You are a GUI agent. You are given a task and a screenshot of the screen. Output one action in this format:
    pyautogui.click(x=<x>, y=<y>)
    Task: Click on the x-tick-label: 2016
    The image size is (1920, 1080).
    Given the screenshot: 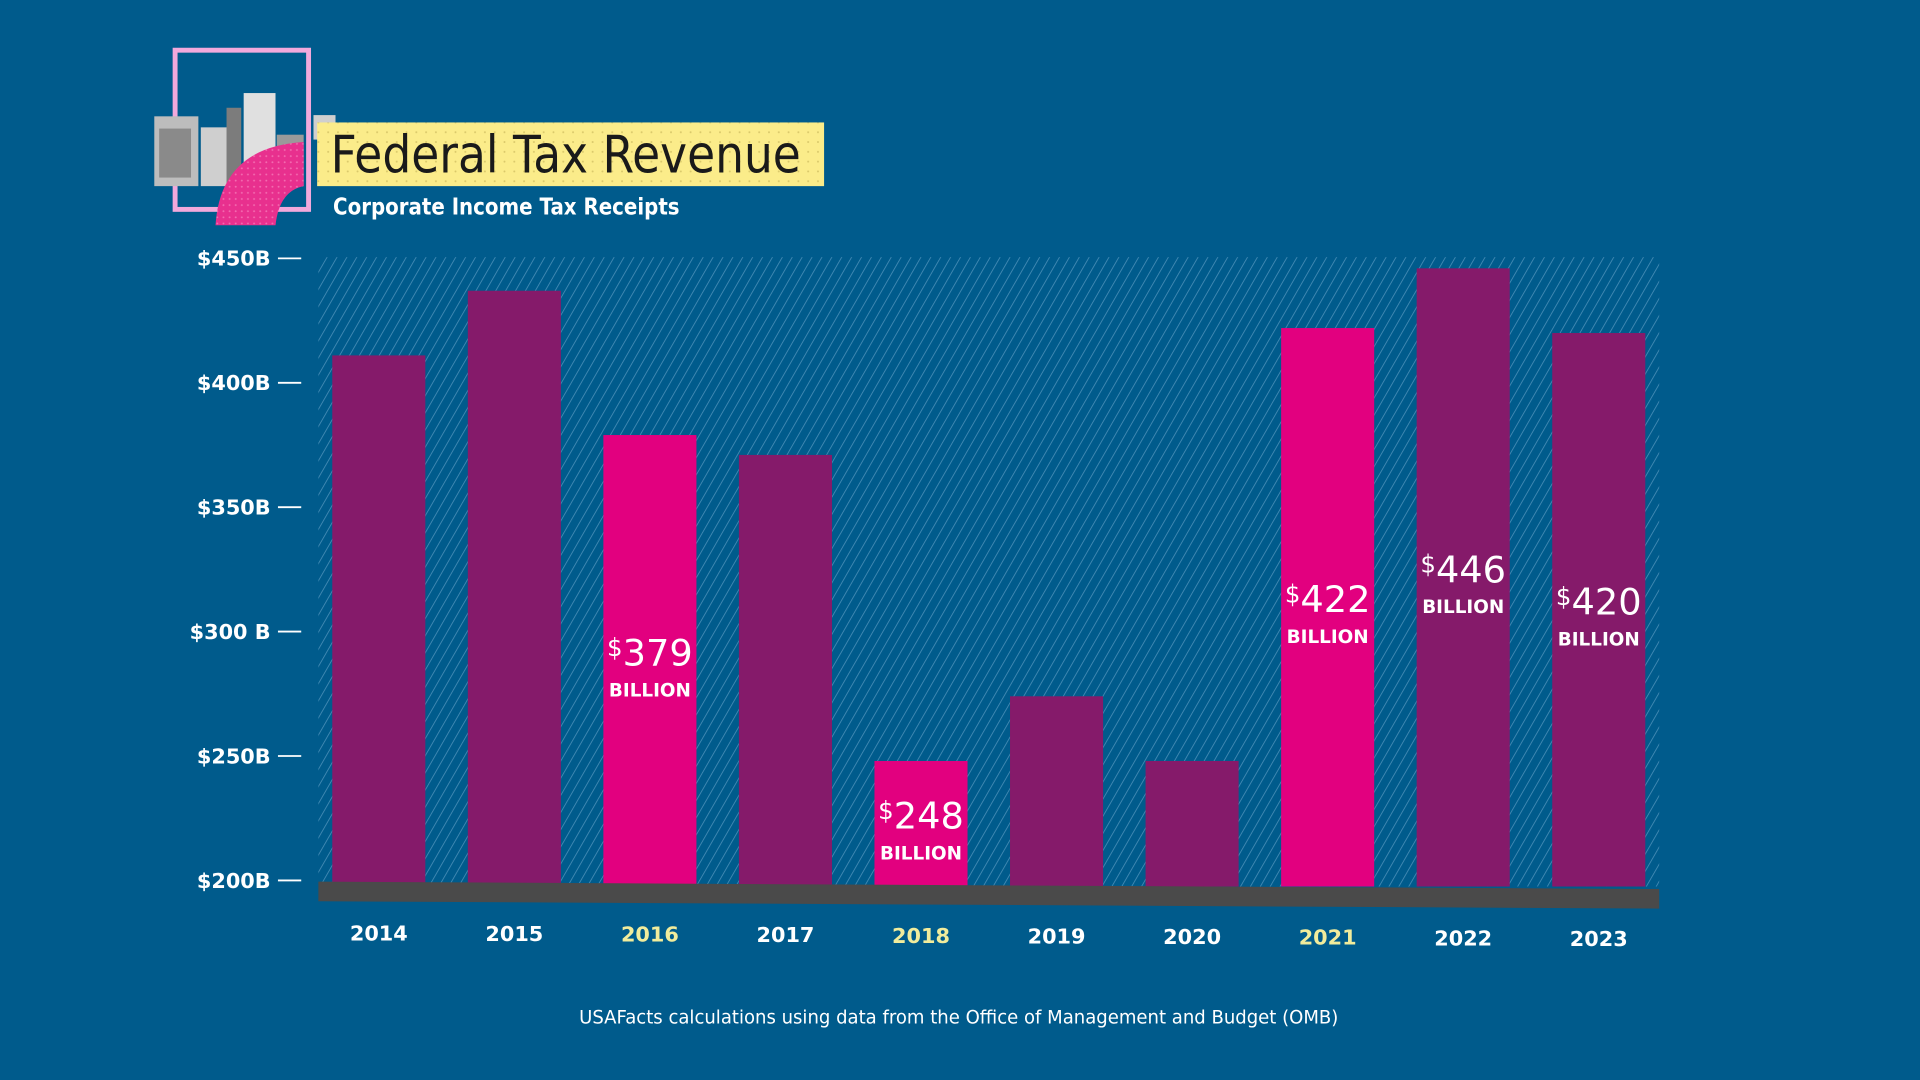 What is the action you would take?
    pyautogui.click(x=650, y=935)
    